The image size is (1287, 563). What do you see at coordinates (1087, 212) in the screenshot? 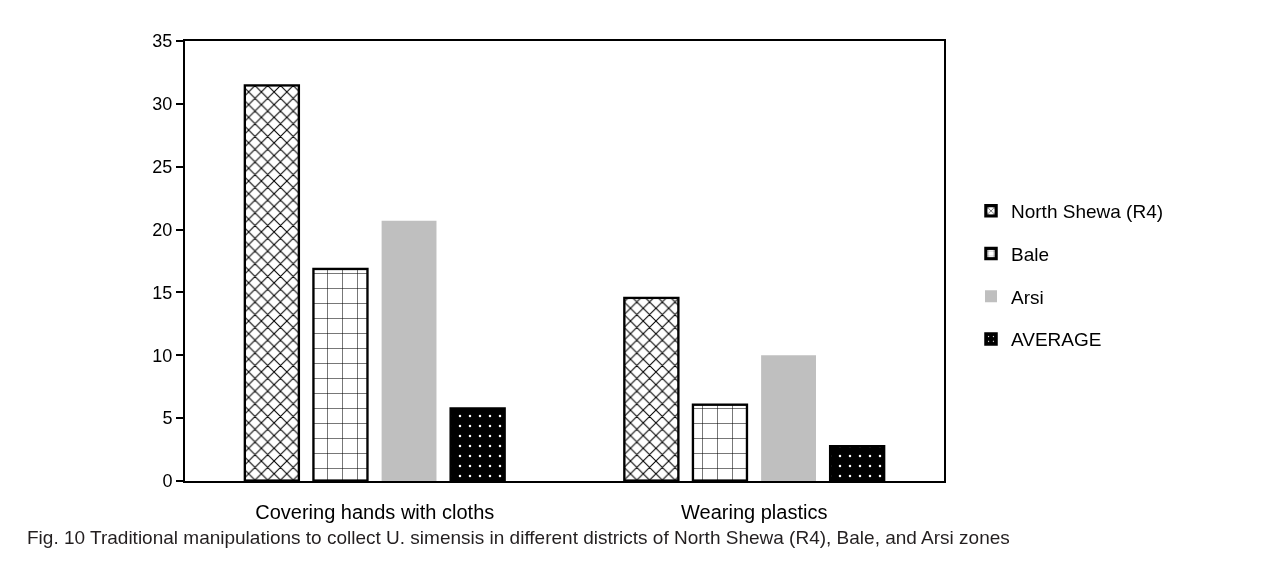
I see `legend-label: North Shewa (R4)` at bounding box center [1087, 212].